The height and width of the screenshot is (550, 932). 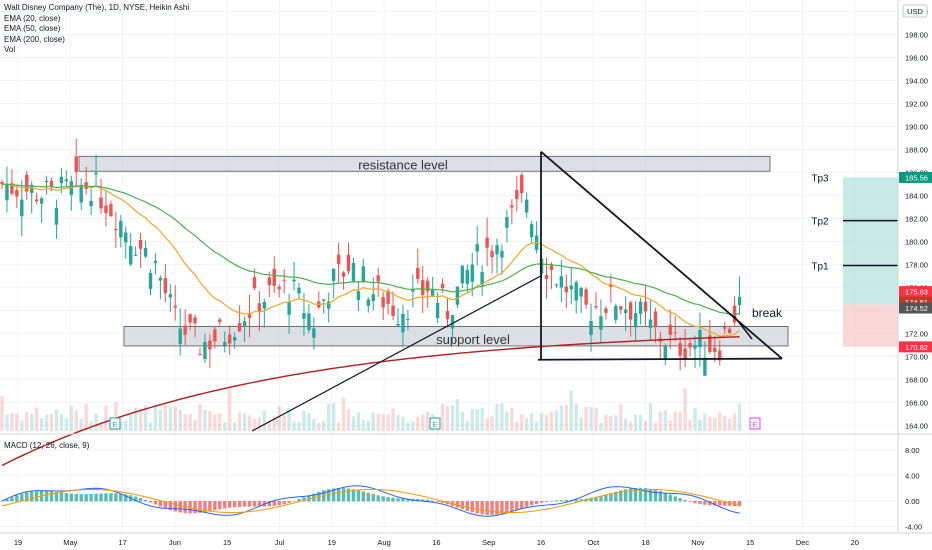 What do you see at coordinates (915, 308) in the screenshot?
I see `price-tag` at bounding box center [915, 308].